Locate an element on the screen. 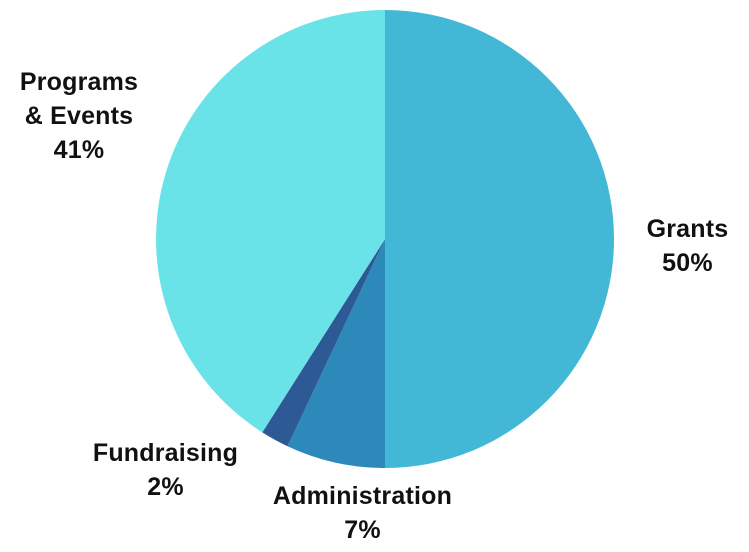  label-programs-line2: & Events is located at coordinates (79, 115).